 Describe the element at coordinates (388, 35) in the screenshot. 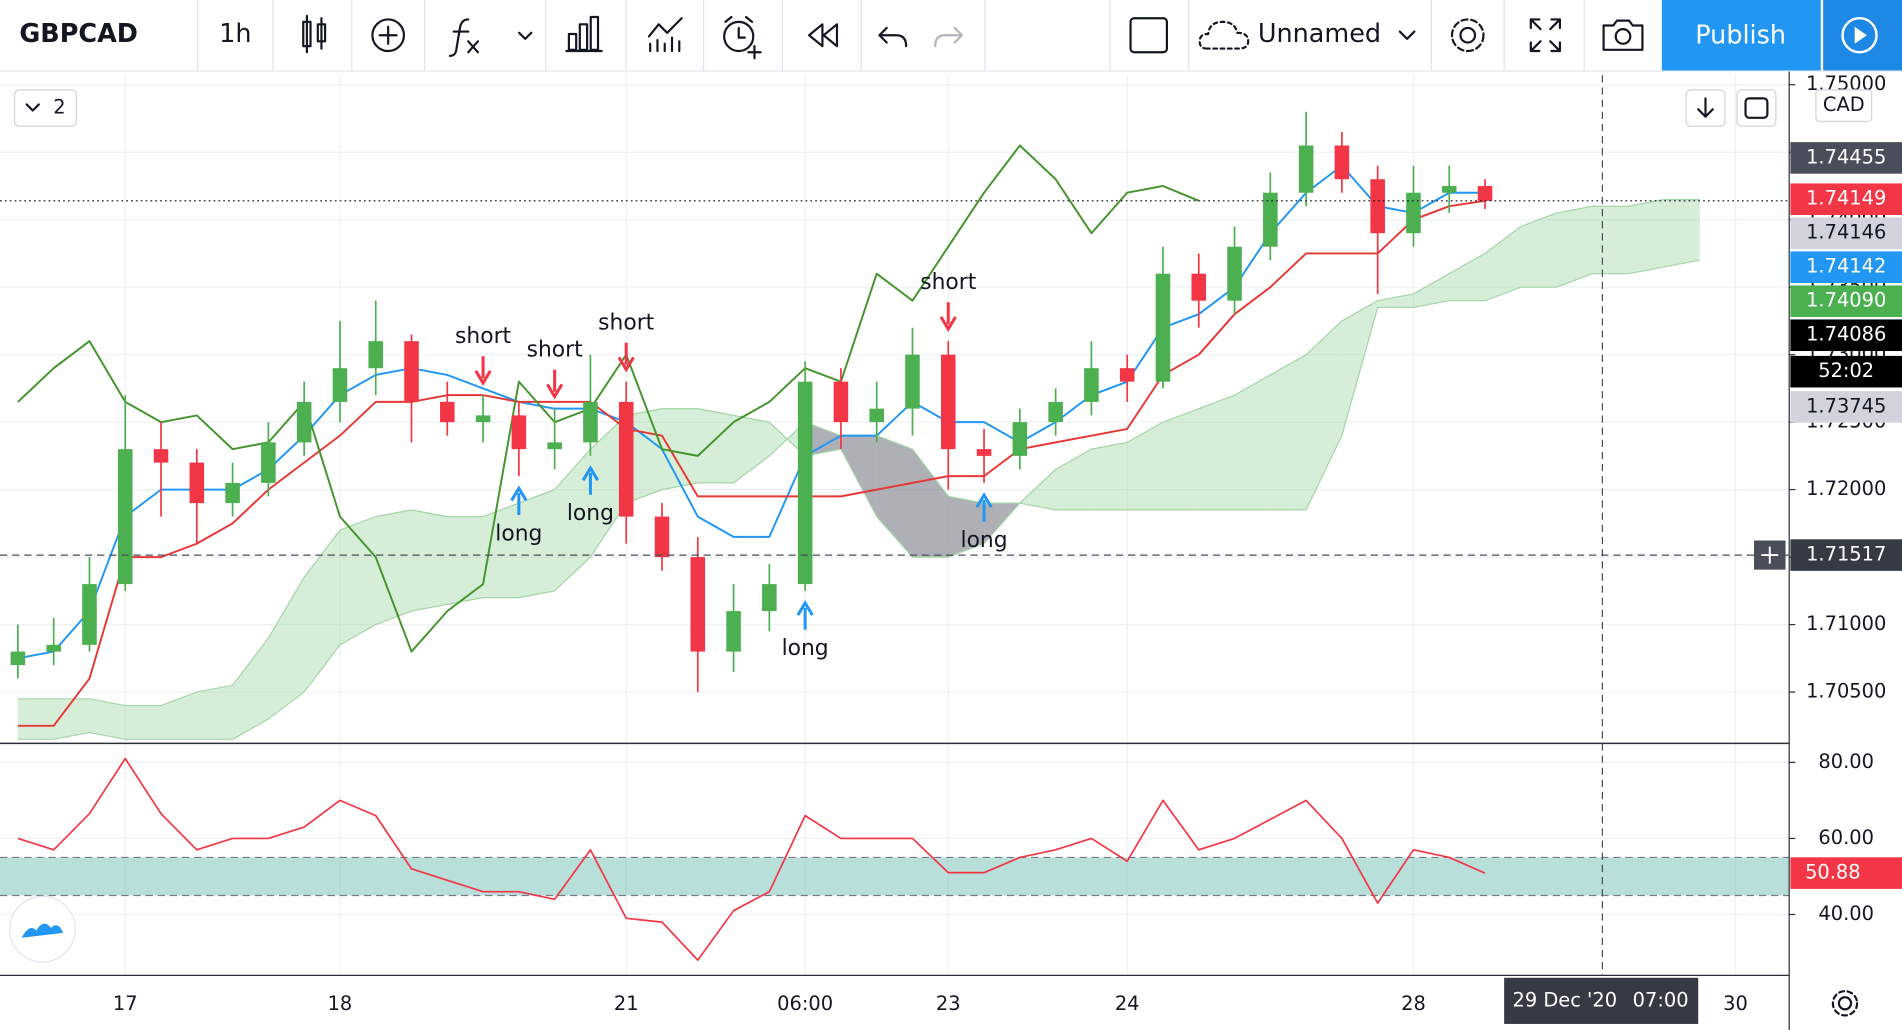

I see `compare-icon` at that location.